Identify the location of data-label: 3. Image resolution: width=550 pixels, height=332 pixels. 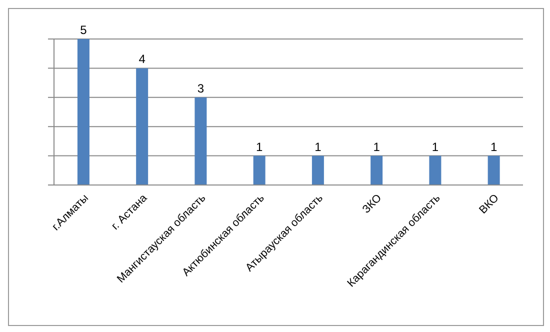
(200, 88).